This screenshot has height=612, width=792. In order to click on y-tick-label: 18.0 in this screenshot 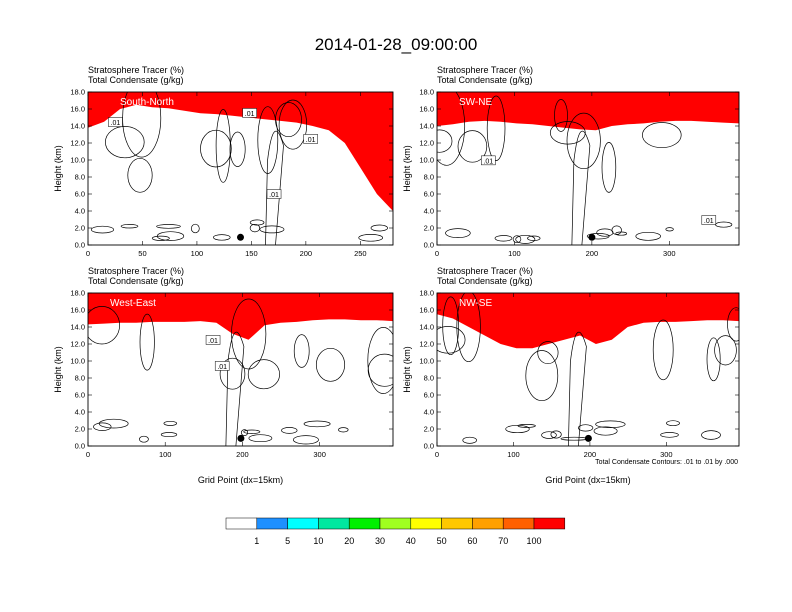, I will do `click(77, 92)`.